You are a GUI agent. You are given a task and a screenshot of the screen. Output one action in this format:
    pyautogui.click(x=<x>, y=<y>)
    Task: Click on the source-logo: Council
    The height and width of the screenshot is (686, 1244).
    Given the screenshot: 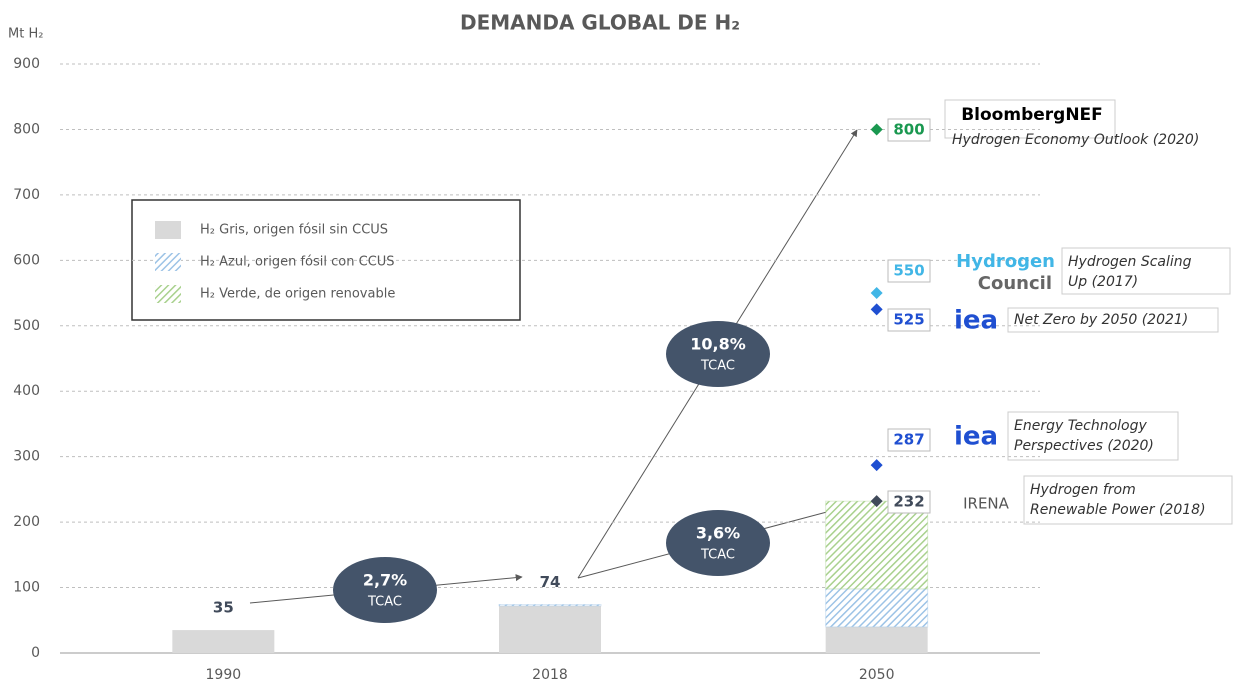 What is the action you would take?
    pyautogui.click(x=1015, y=283)
    